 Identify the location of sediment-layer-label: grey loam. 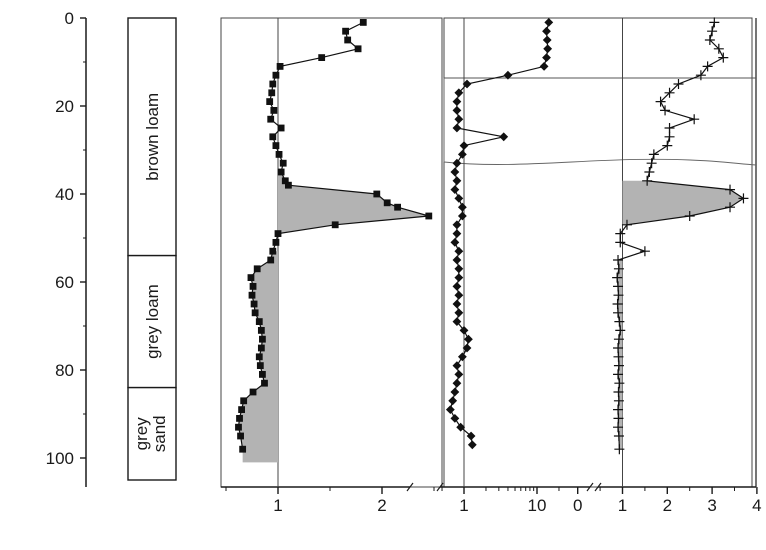
(152, 321).